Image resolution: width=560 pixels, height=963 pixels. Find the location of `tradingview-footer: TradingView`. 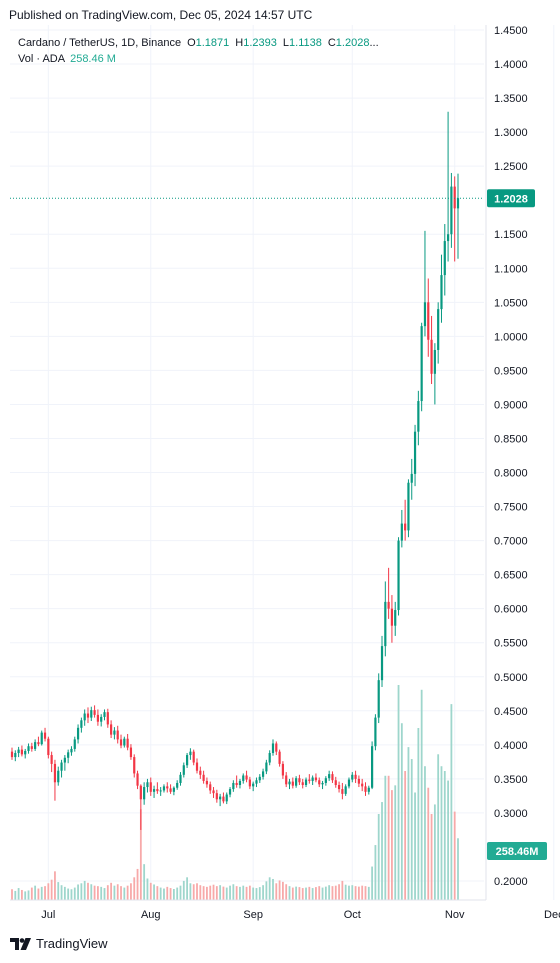

tradingview-footer: TradingView is located at coordinates (59, 943).